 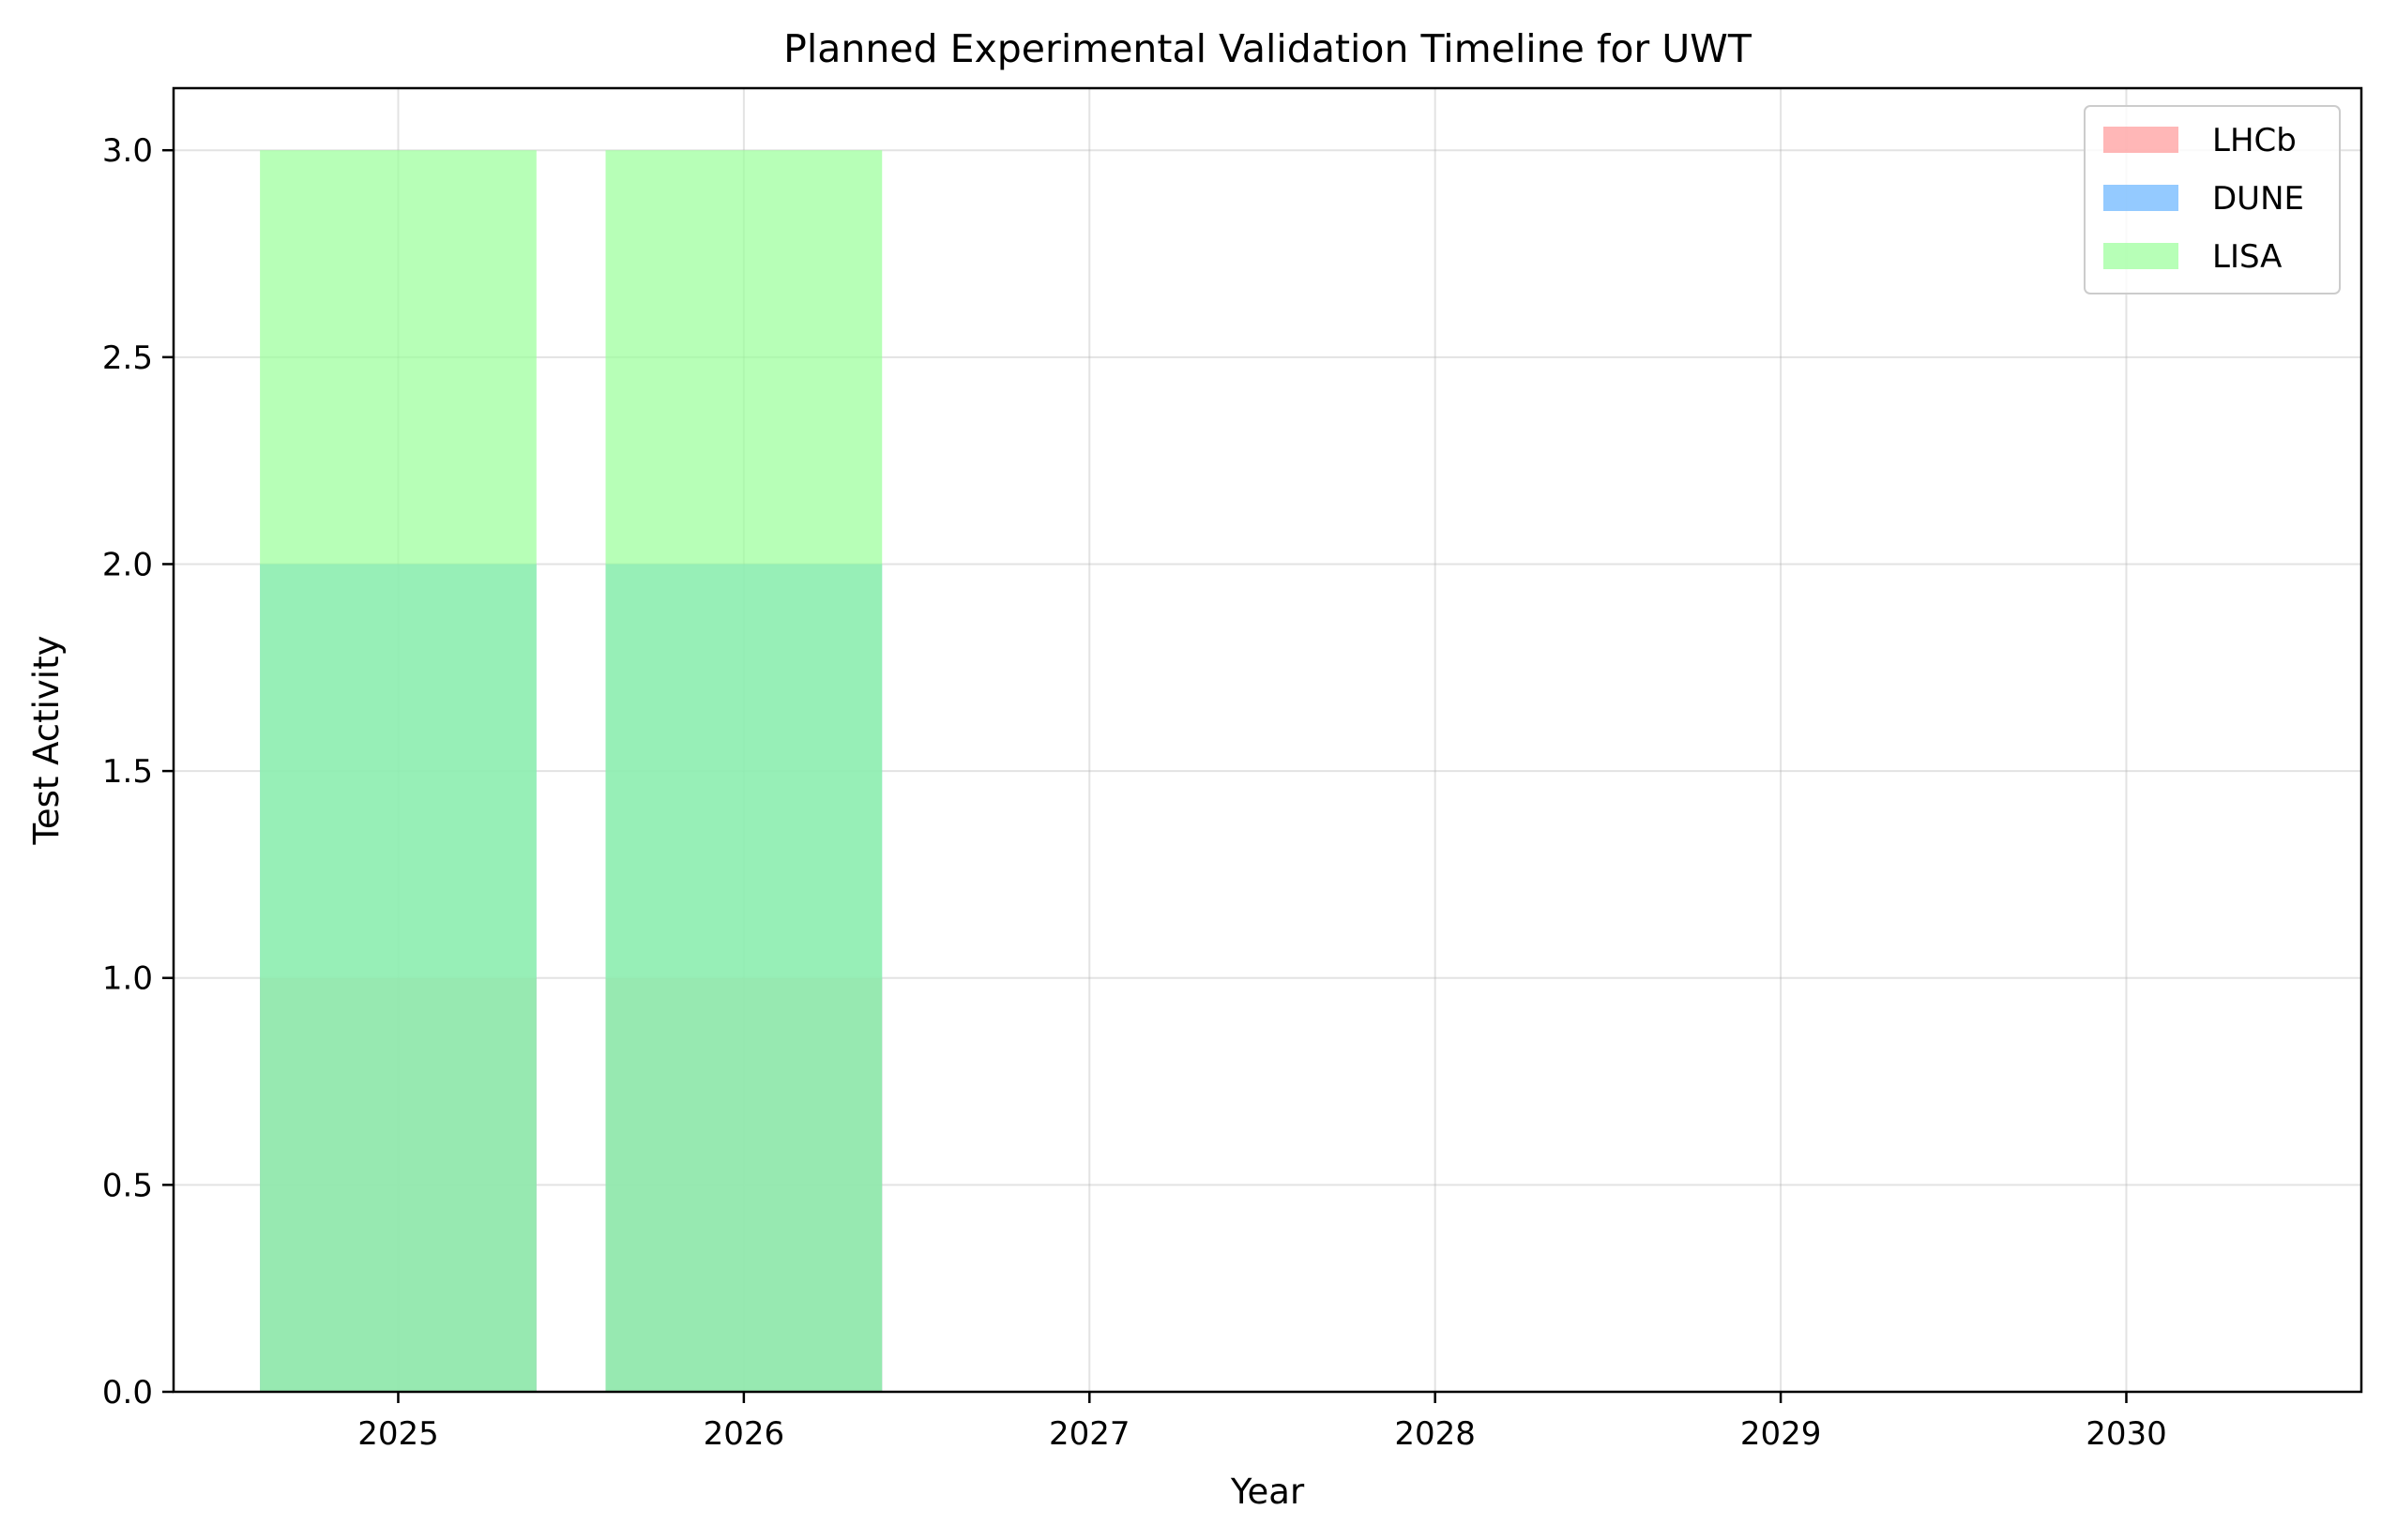 What do you see at coordinates (2126, 1434) in the screenshot?
I see `x-tick-label-2030: 2030` at bounding box center [2126, 1434].